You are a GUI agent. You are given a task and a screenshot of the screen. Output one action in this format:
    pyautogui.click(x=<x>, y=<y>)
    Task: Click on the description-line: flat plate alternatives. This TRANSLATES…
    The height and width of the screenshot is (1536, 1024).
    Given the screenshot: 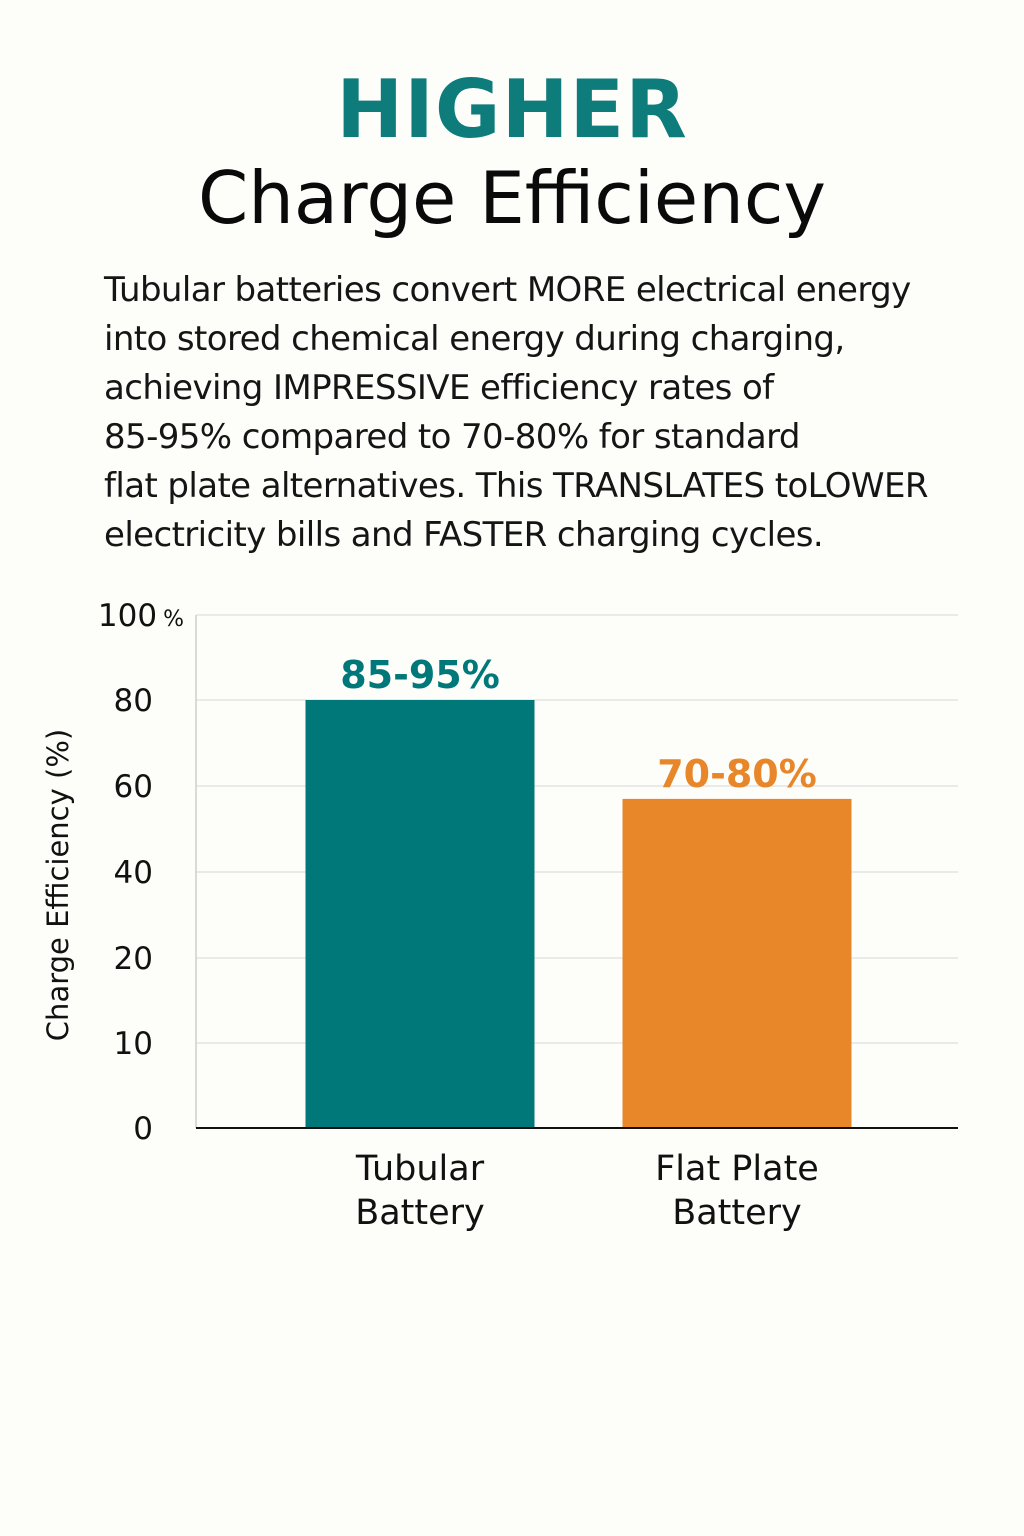 What is the action you would take?
    pyautogui.click(x=516, y=486)
    